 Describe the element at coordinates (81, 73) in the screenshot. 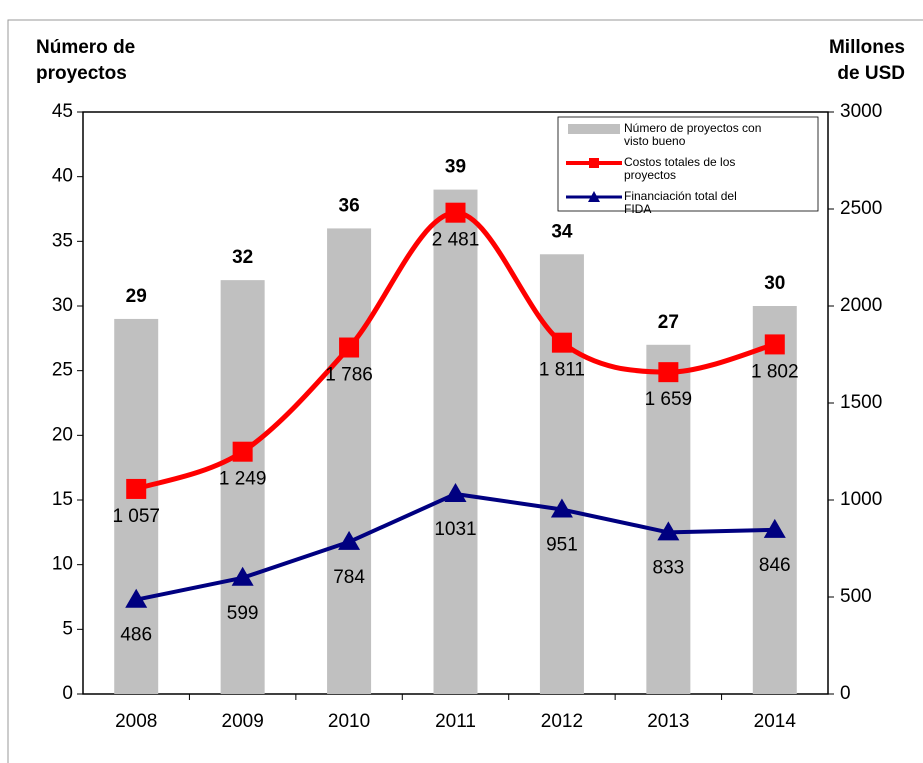

I see `y-axis-label: proyectos` at that location.